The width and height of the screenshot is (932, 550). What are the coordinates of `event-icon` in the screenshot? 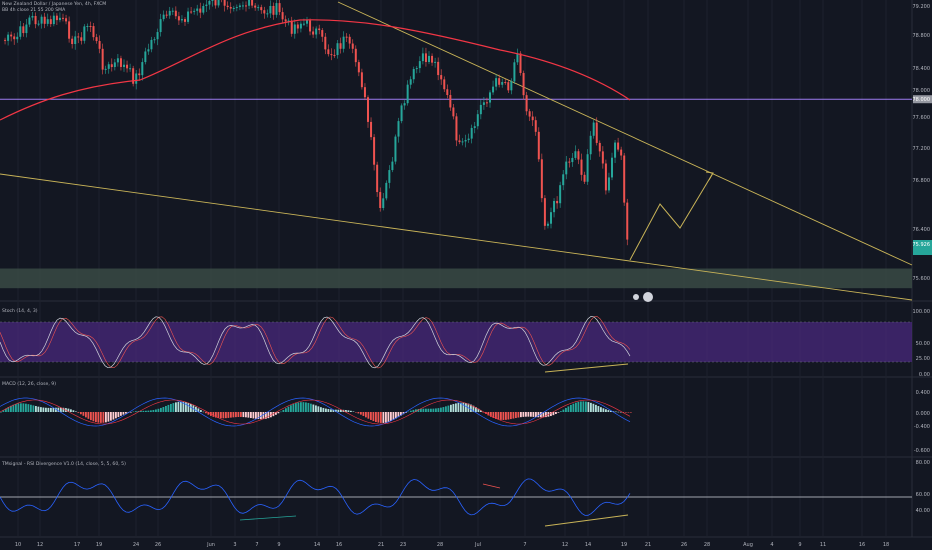 It's located at (648, 297).